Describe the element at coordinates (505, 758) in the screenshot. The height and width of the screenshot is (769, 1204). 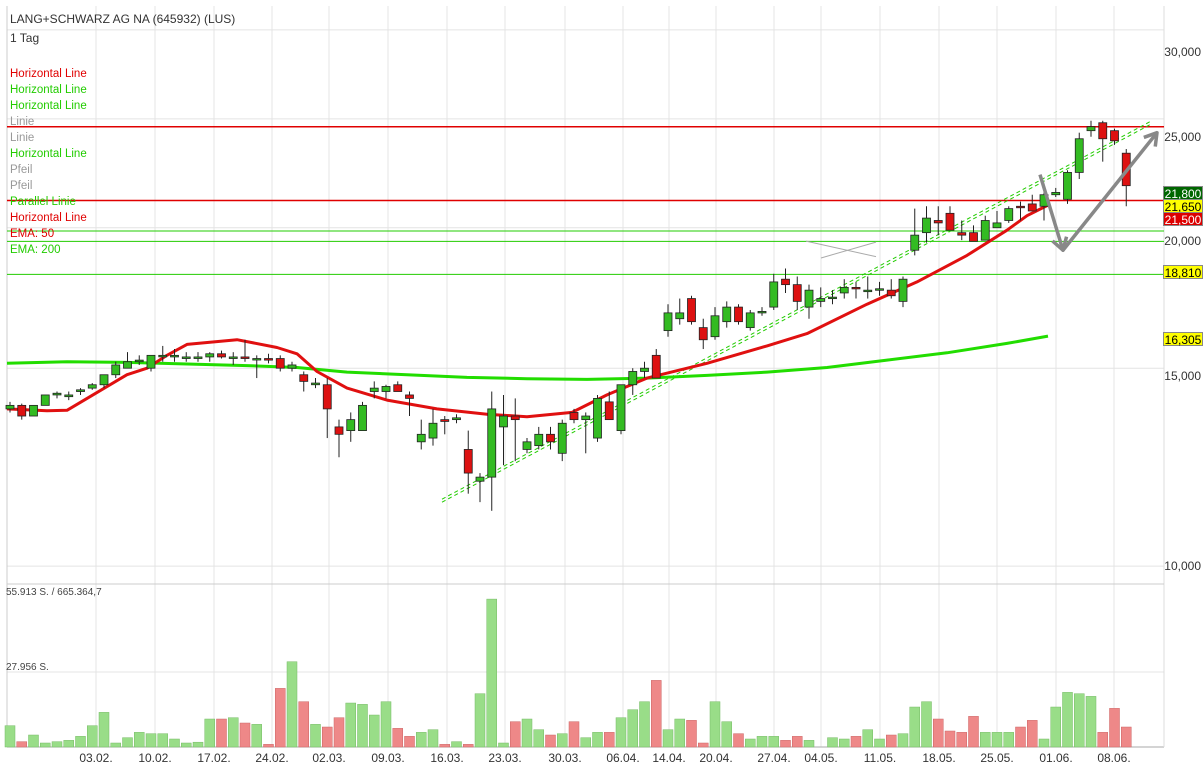
I see `date-tick-label: 23.03.` at that location.